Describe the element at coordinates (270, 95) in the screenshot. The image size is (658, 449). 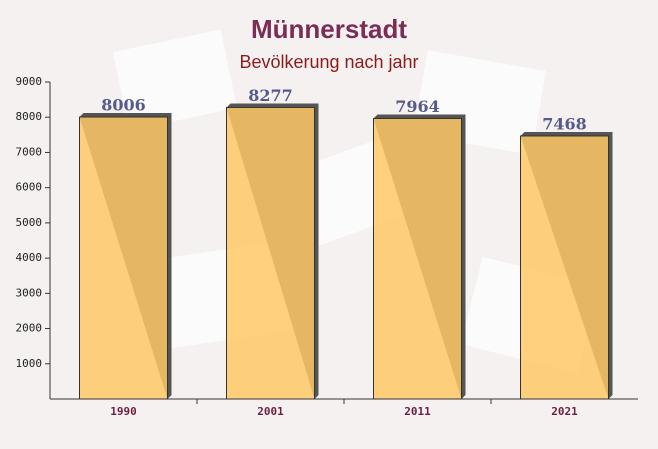
I see `value-label: 8277` at that location.